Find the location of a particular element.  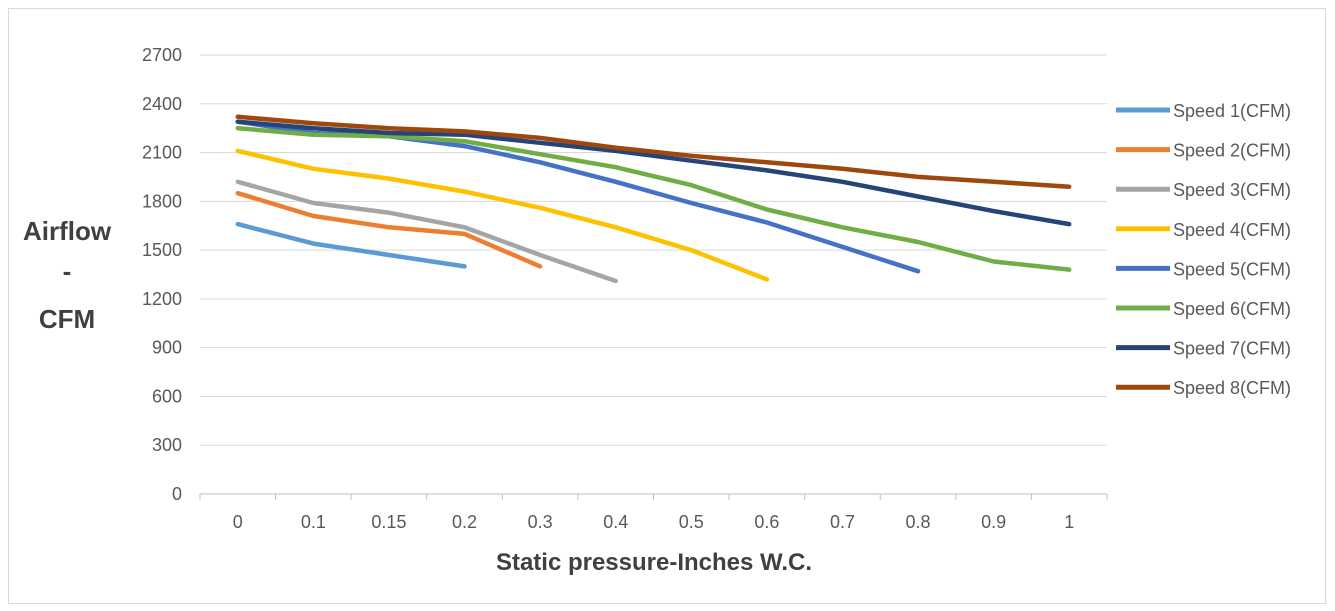

x-tick-label: 0.2 is located at coordinates (464, 522).